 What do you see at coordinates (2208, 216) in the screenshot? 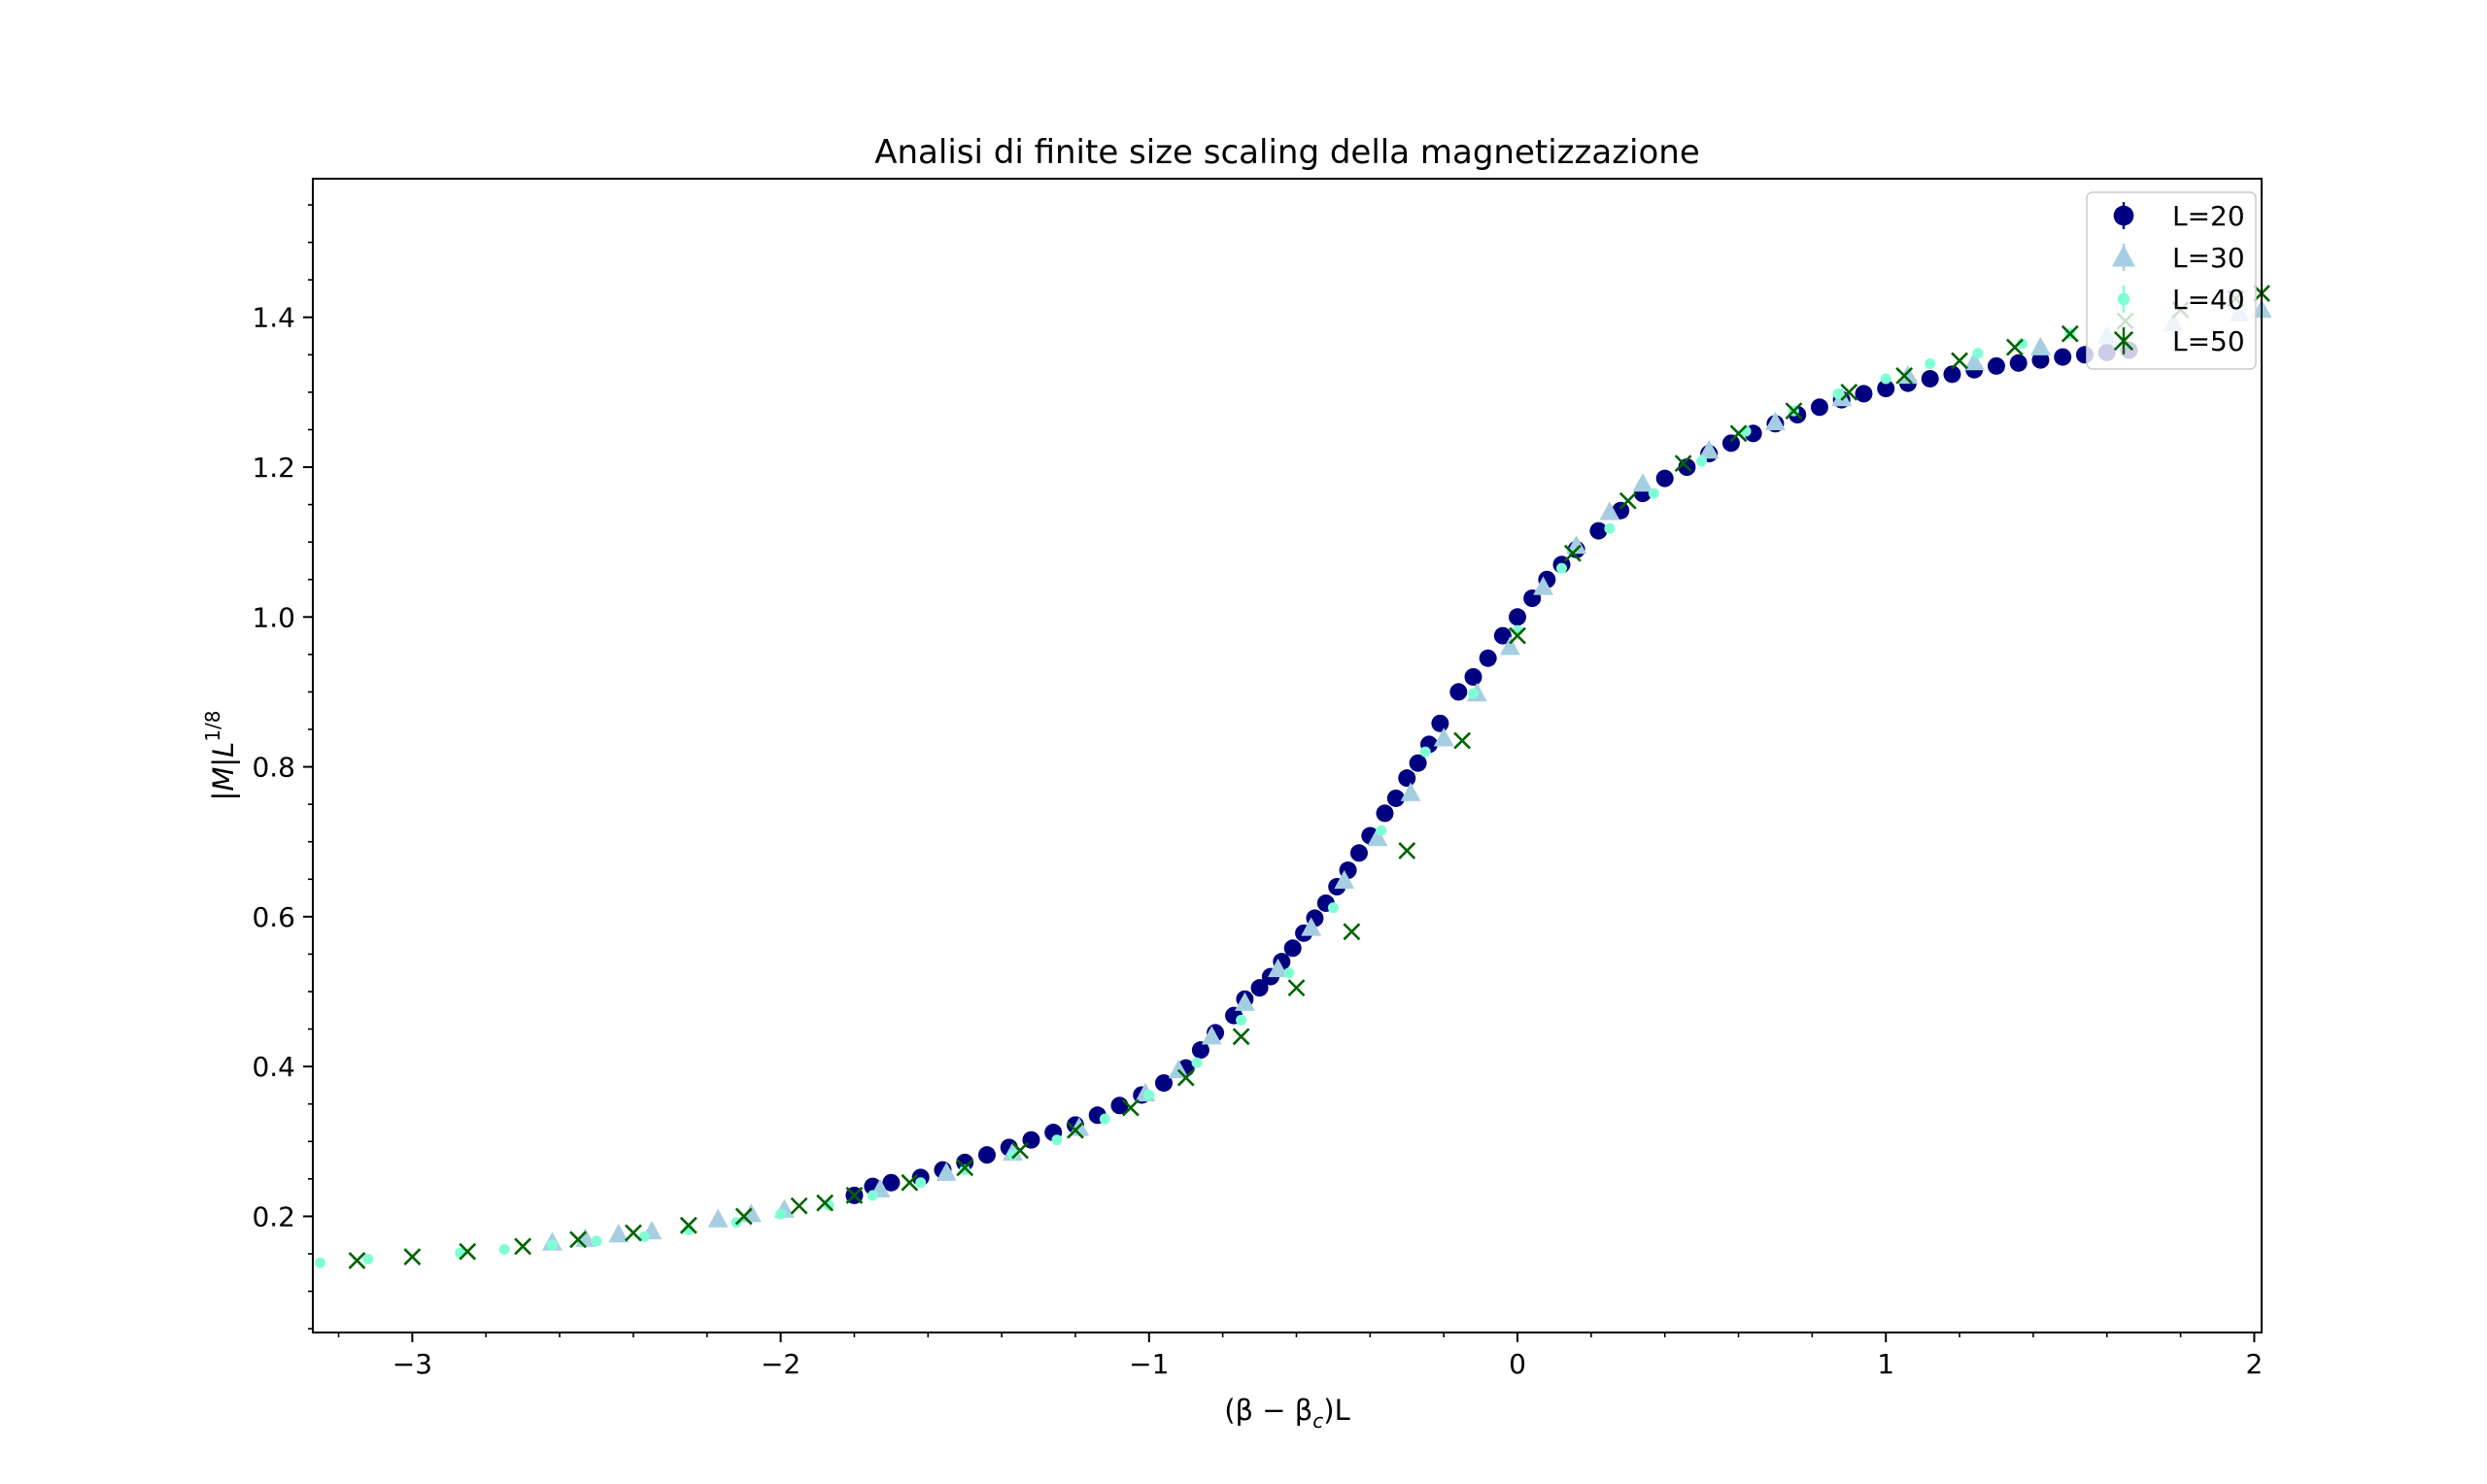
I see `legend-label: L=20` at bounding box center [2208, 216].